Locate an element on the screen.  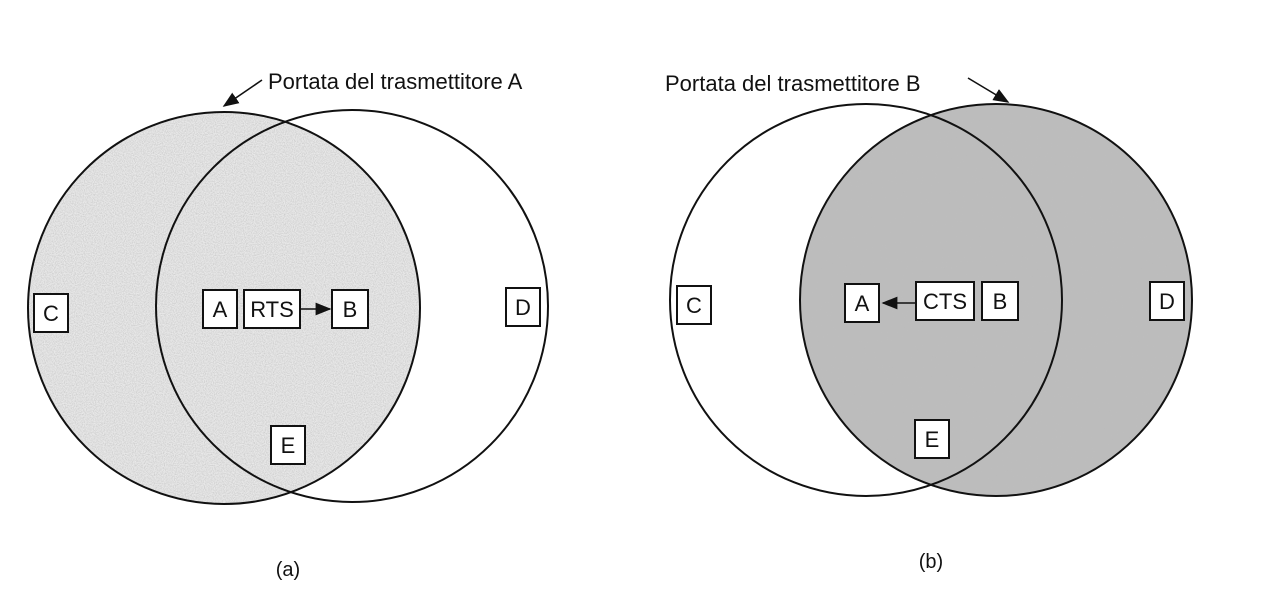
message-rts: RTS is located at coordinates (272, 309).